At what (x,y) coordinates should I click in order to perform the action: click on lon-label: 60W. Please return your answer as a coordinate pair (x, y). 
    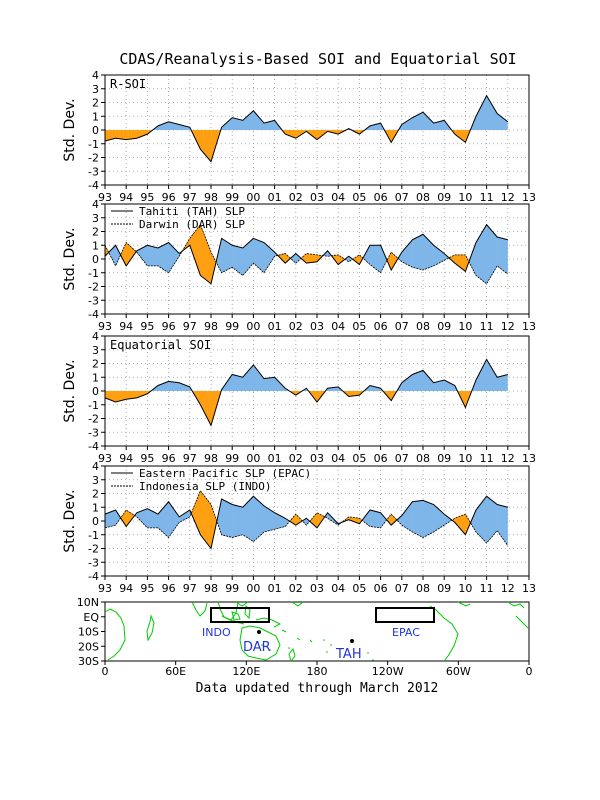
    Looking at the image, I should click on (458, 671).